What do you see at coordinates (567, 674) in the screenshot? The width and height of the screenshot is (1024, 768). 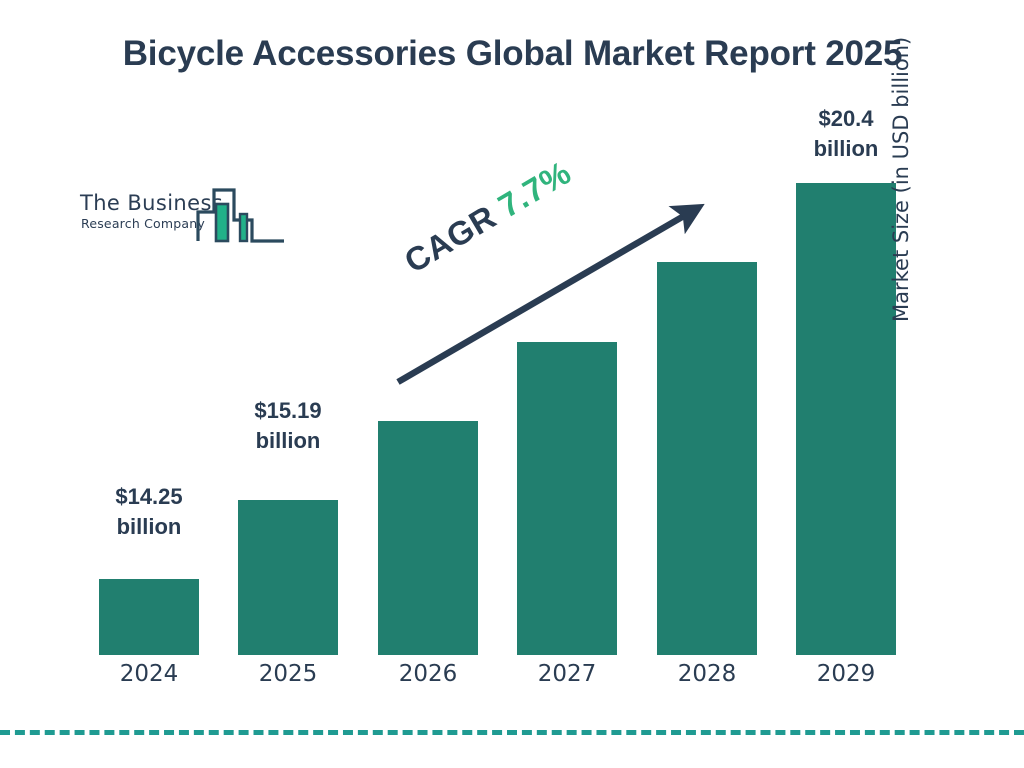 I see `x-tick-2027: 2027` at bounding box center [567, 674].